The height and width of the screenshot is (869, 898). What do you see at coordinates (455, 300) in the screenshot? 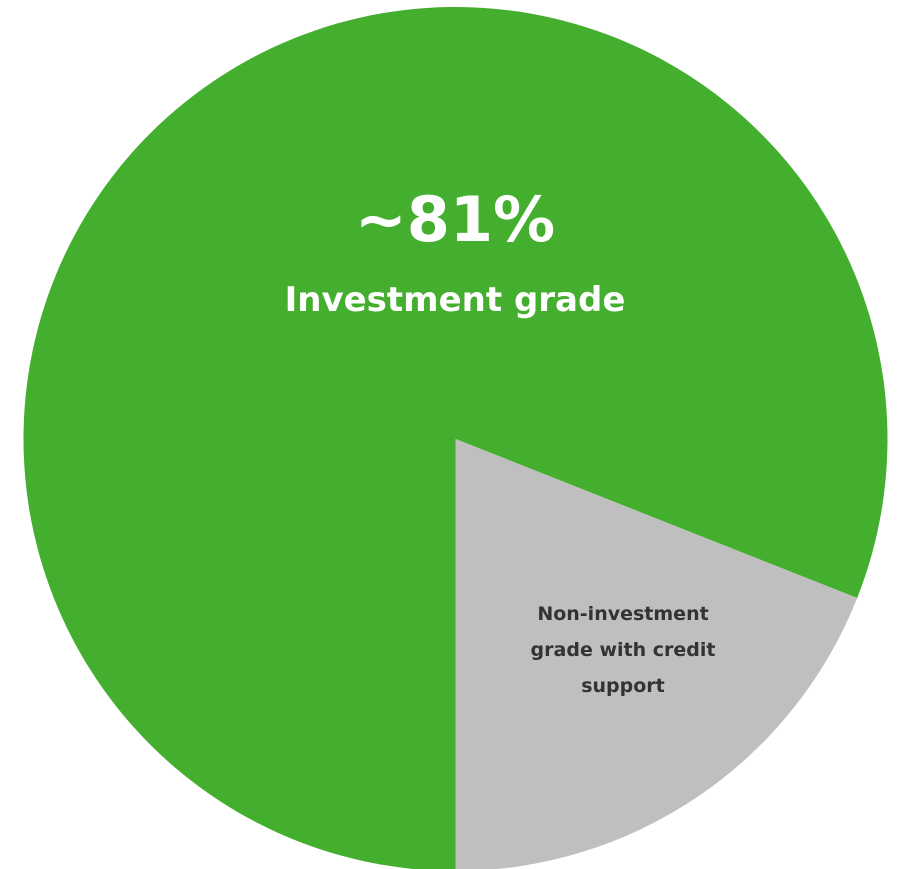
I see `slice-category-label: Investment grade` at bounding box center [455, 300].